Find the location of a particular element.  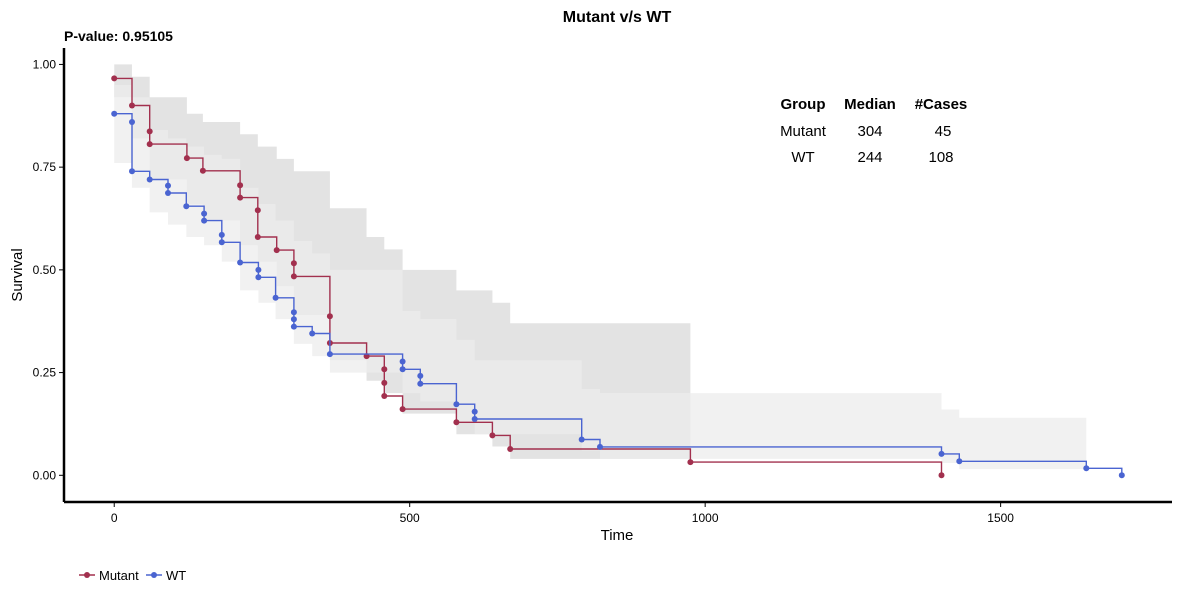

y-tick-label: 0.75 is located at coordinates (45, 167).